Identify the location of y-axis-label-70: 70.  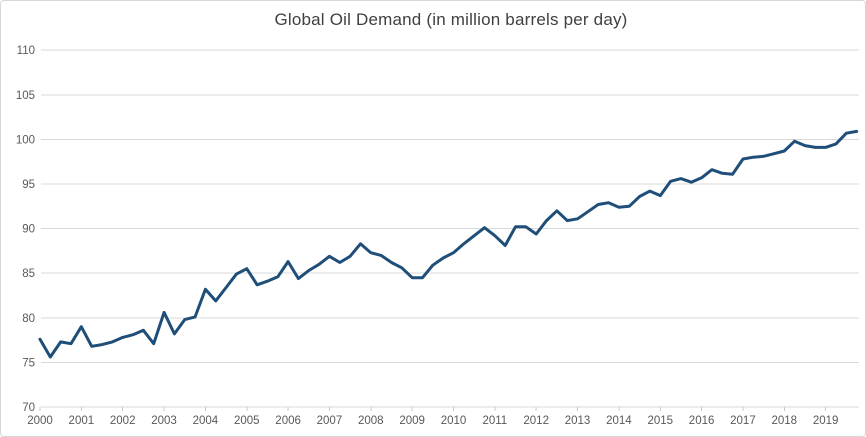
(28, 408).